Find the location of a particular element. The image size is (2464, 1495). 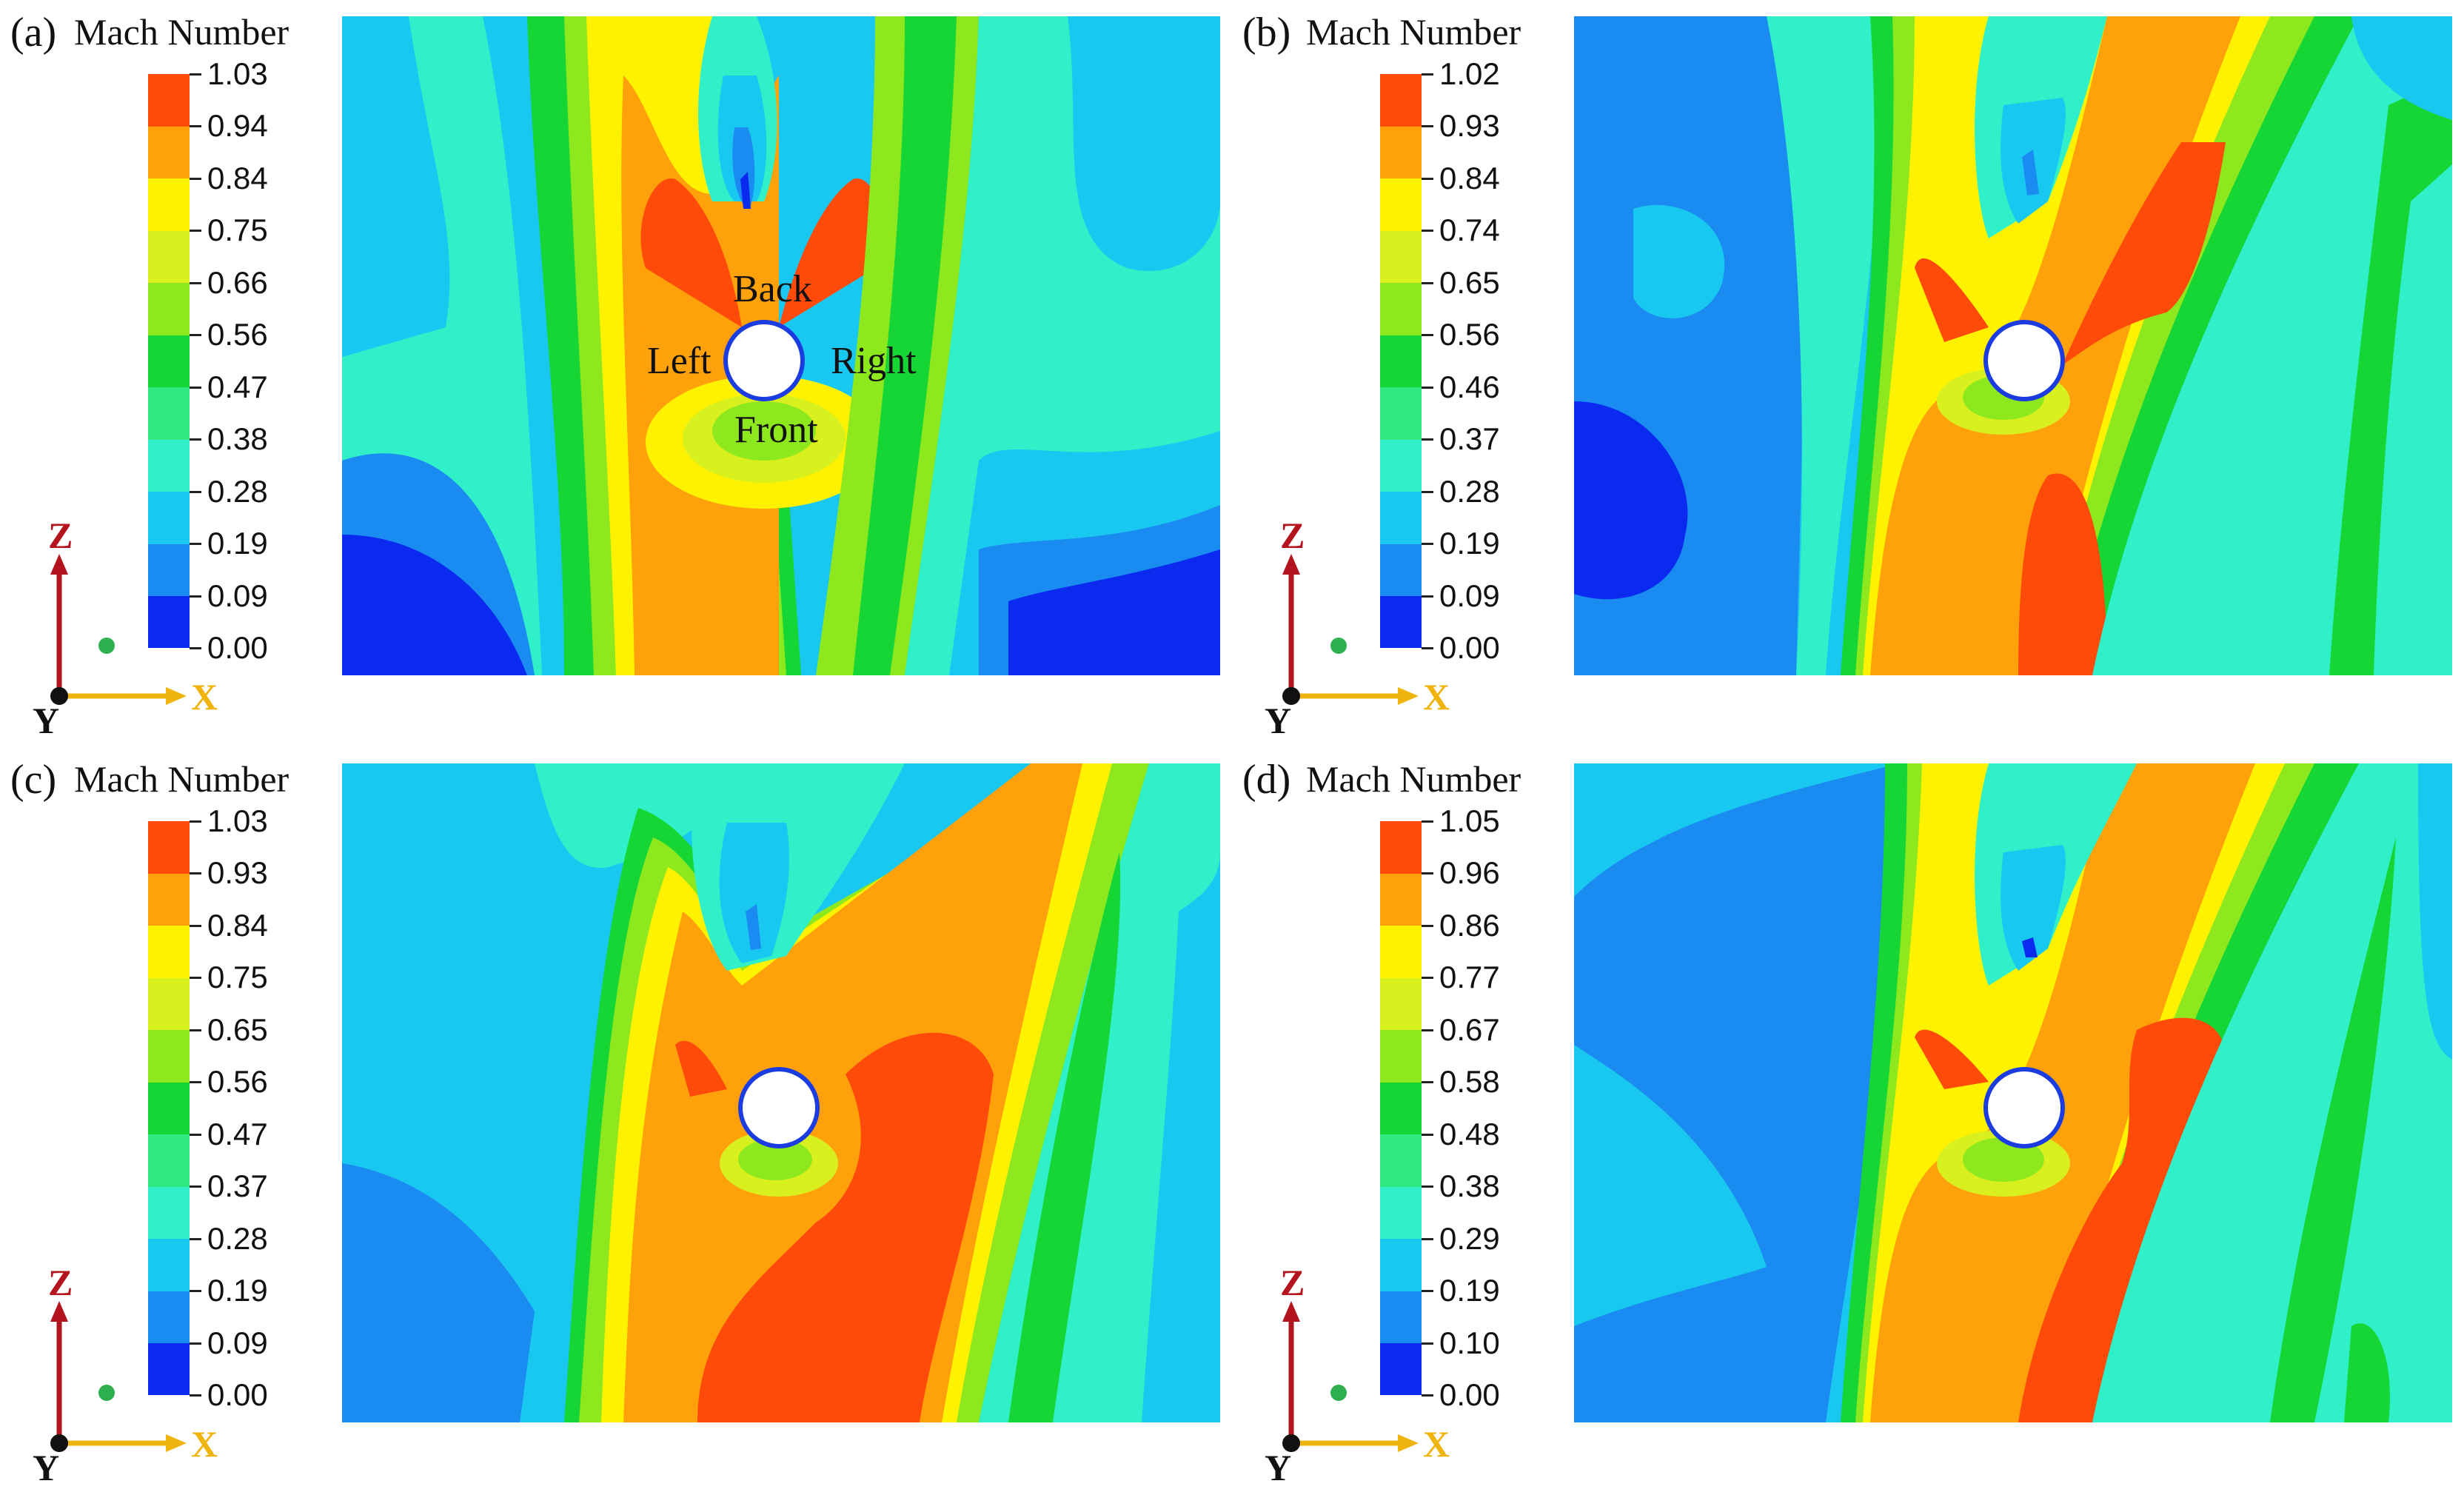

colorbar-tick-label: 0.58 is located at coordinates (1470, 1082).